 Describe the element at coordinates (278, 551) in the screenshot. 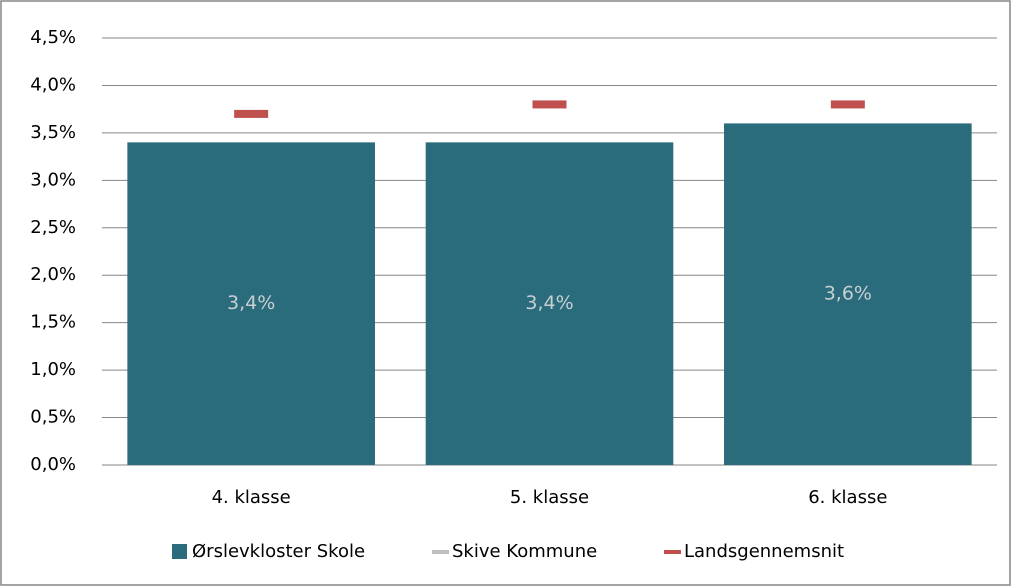

I see `legend-label: Ørslevkloster Skole` at that location.